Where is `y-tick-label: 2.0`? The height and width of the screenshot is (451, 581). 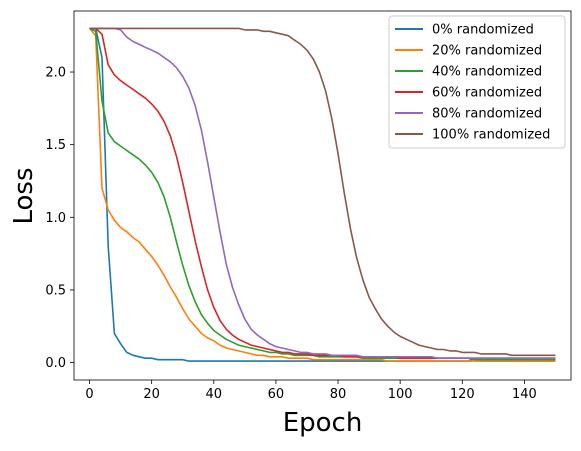
y-tick-label: 2.0 is located at coordinates (55, 73).